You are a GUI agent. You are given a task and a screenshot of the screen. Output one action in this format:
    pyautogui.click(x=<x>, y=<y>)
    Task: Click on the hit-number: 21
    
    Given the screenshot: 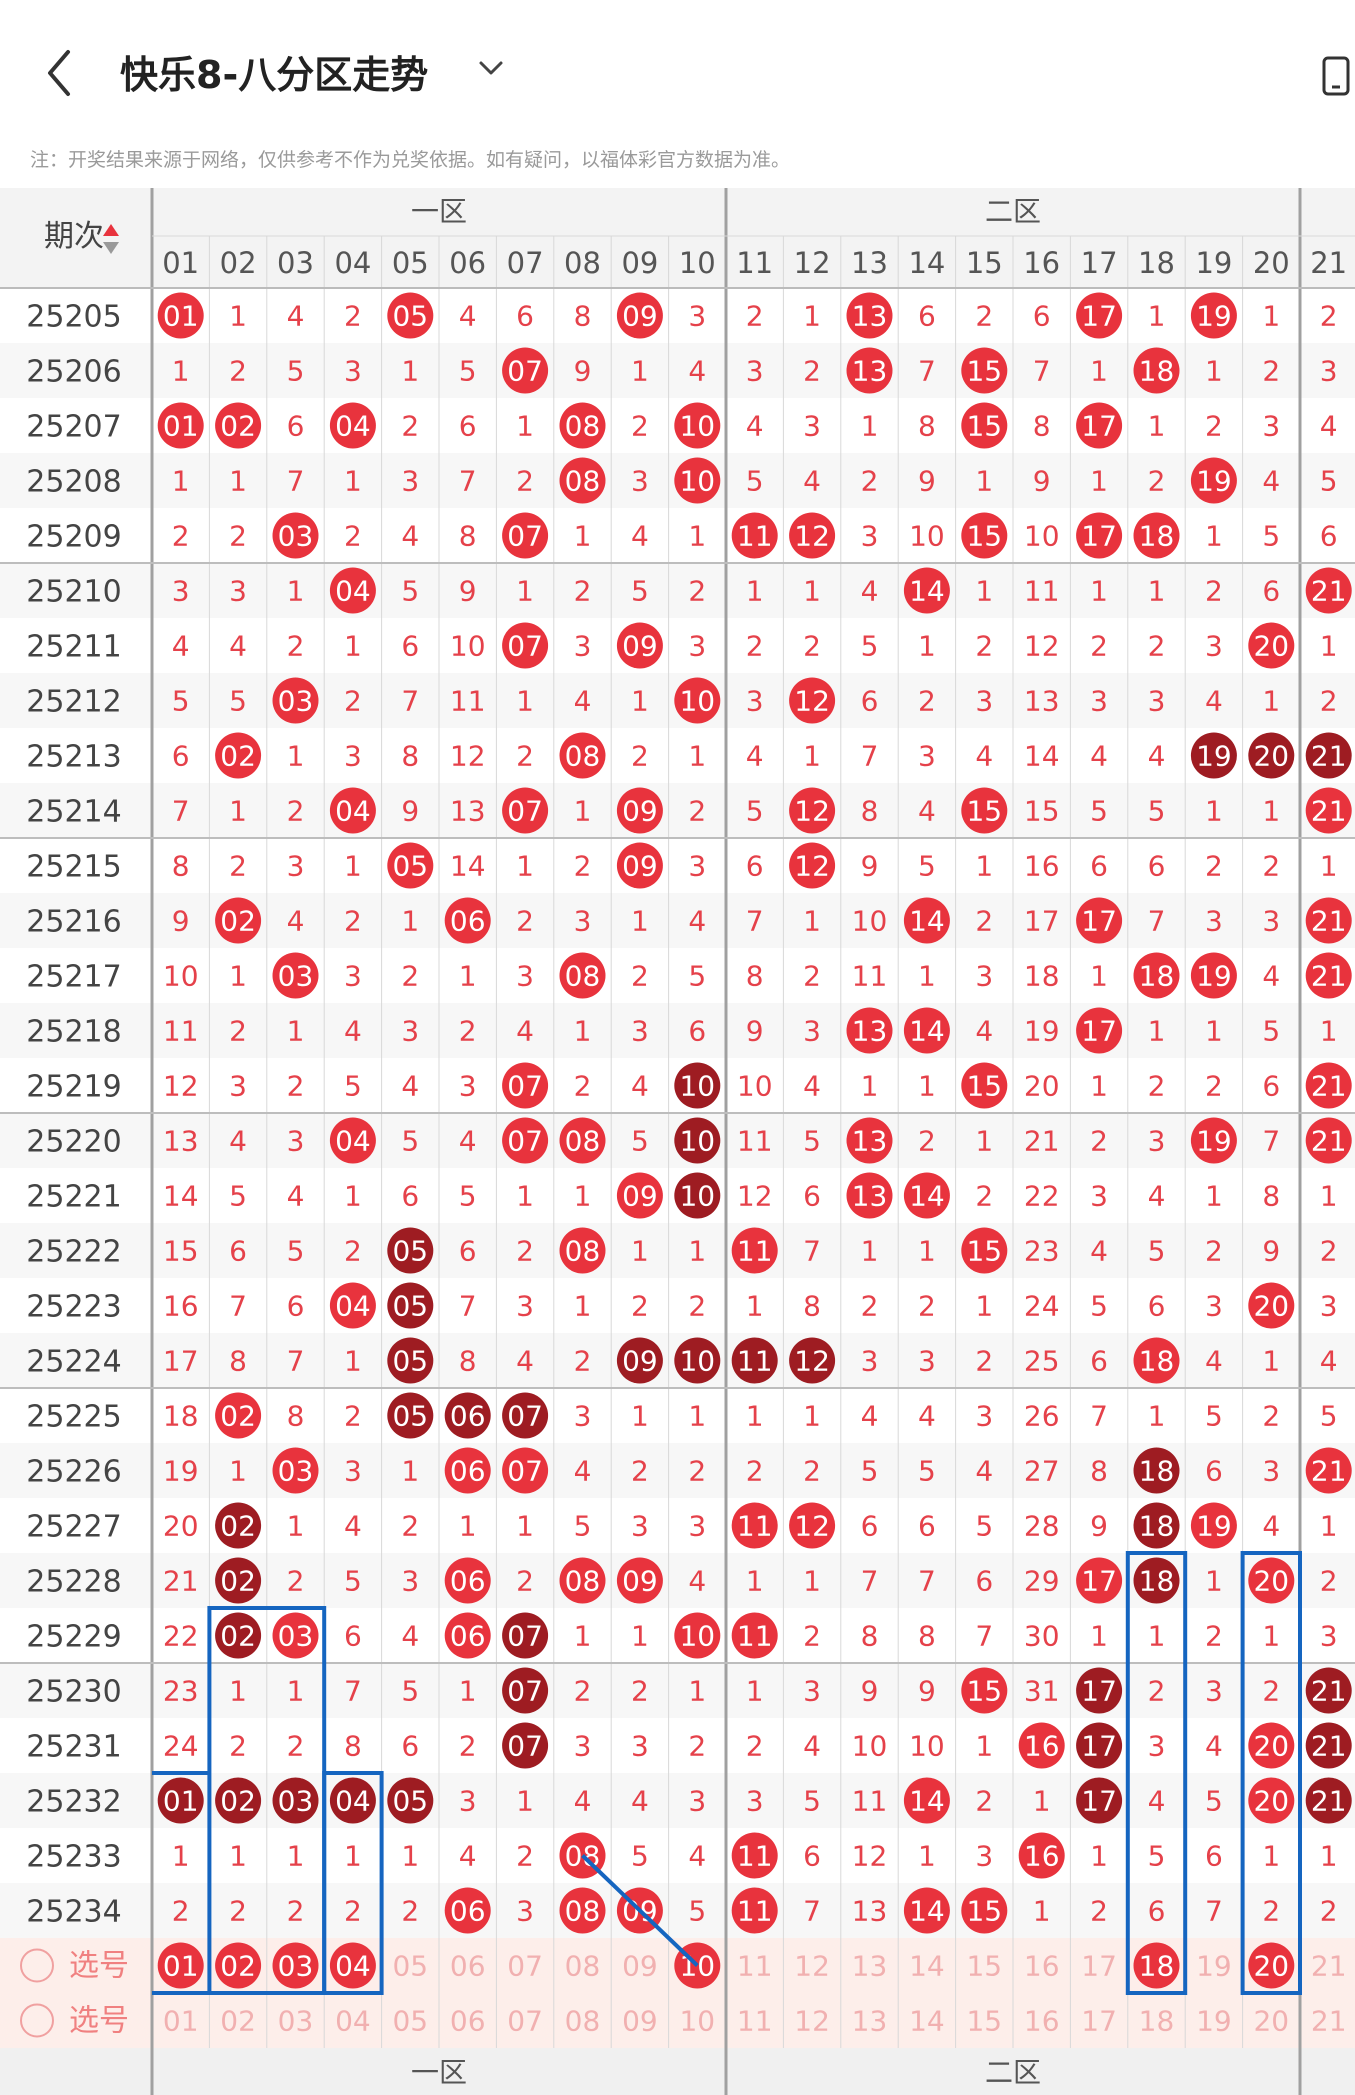 What is the action you would take?
    pyautogui.click(x=1329, y=1086)
    